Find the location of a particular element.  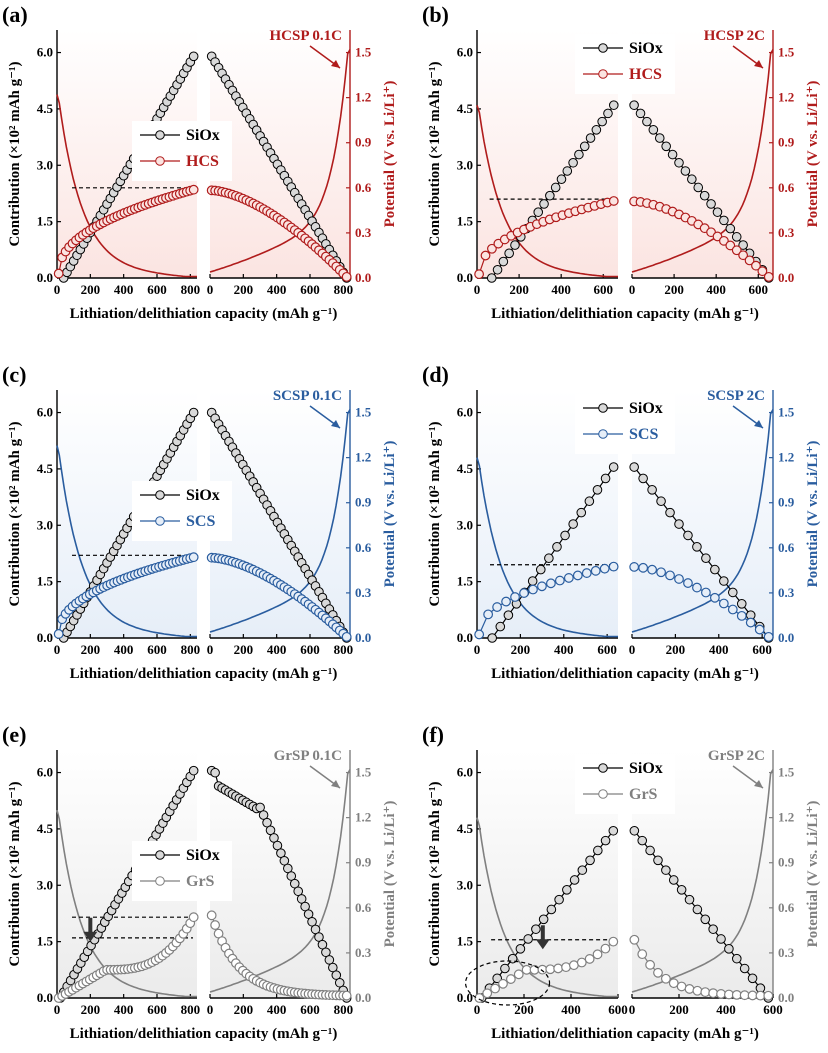

legend-label-carbon: GrS is located at coordinates (643, 794).